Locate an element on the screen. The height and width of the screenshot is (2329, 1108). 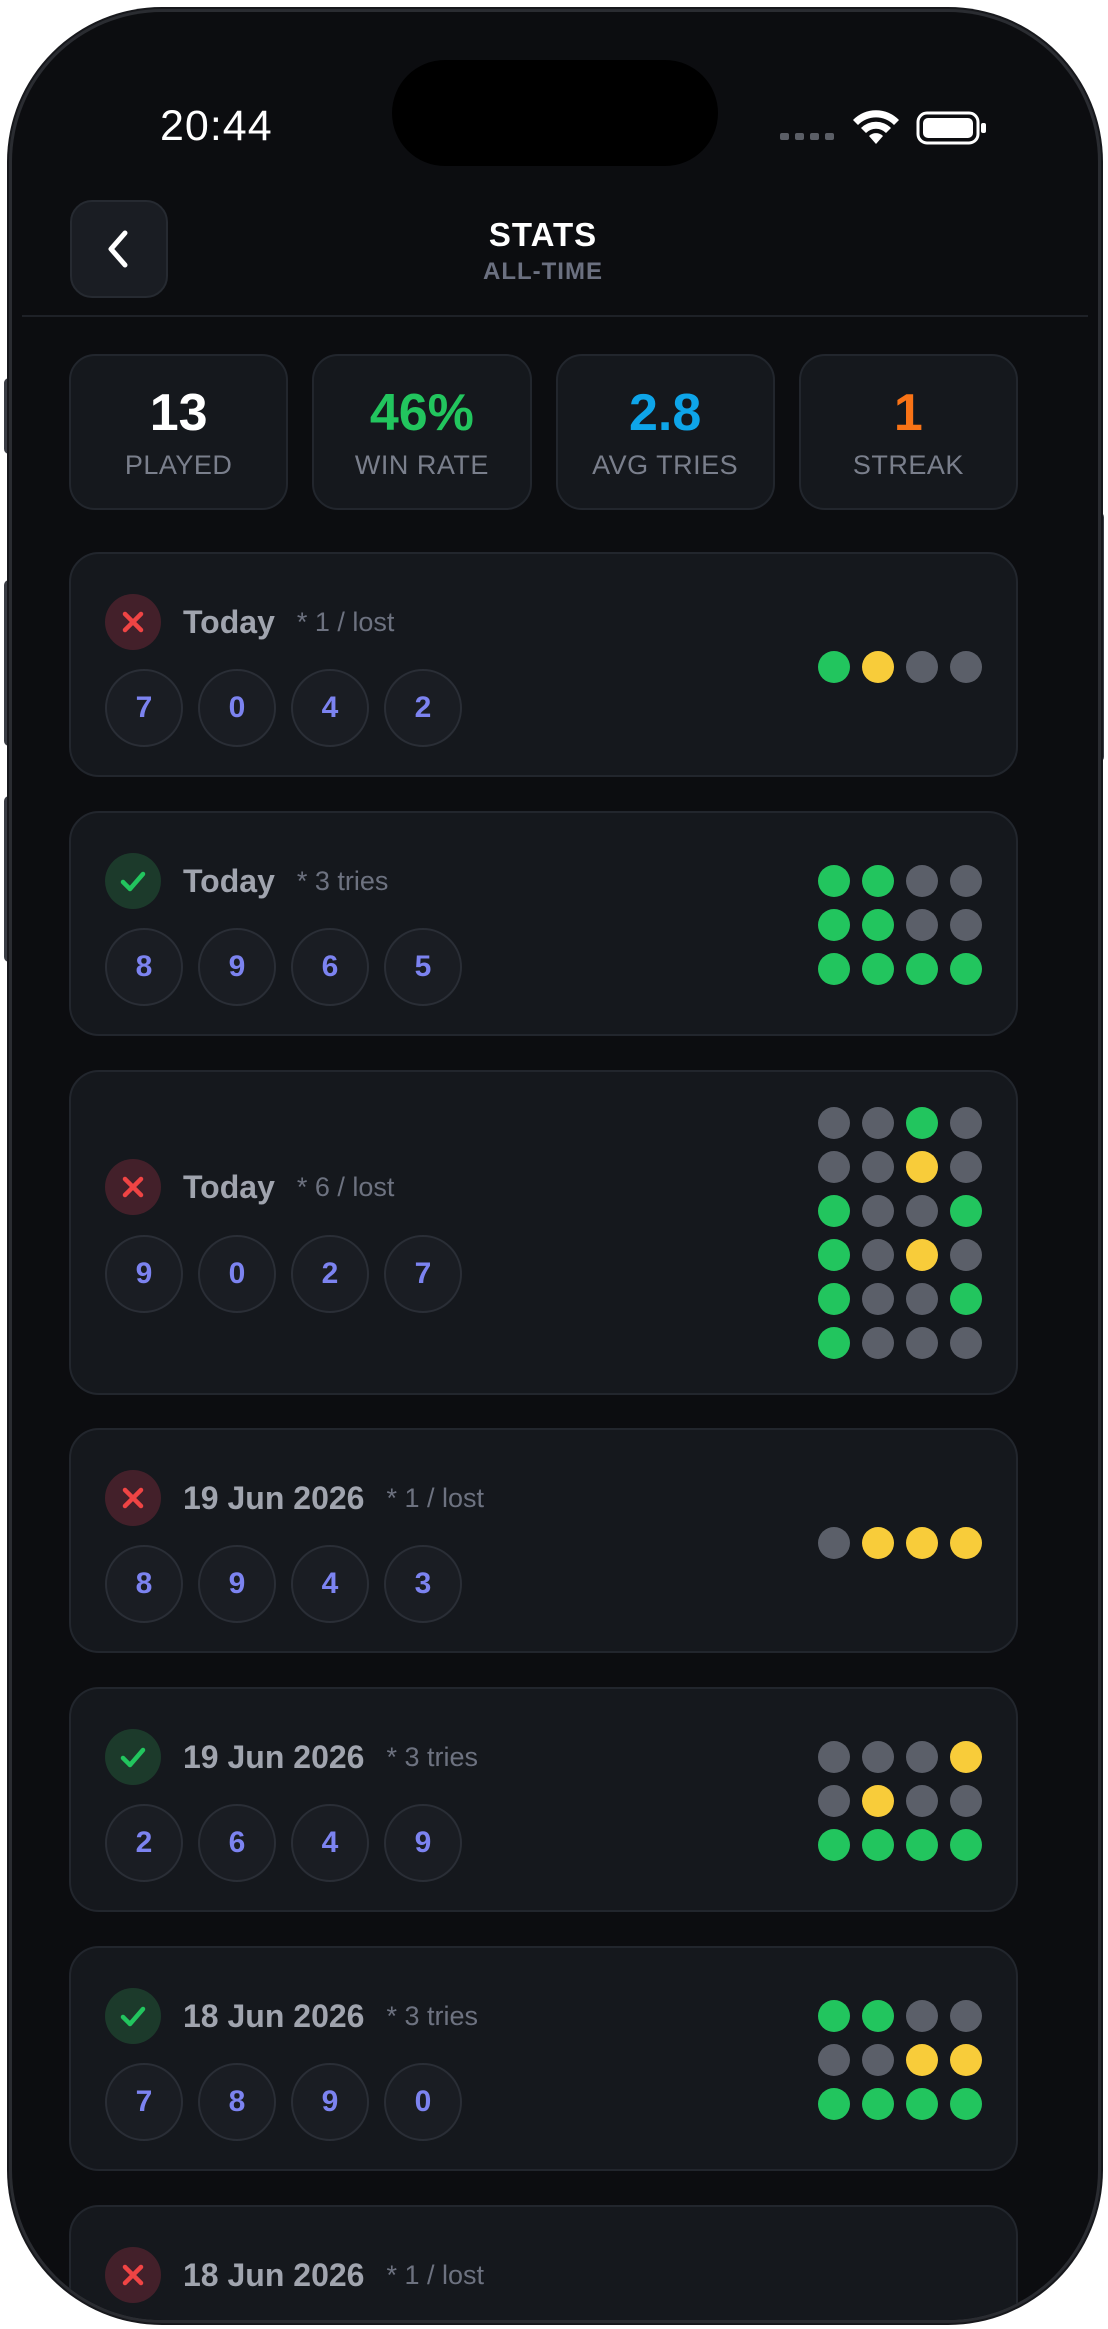
game-date: 19 Jun 2026 is located at coordinates (274, 1756).